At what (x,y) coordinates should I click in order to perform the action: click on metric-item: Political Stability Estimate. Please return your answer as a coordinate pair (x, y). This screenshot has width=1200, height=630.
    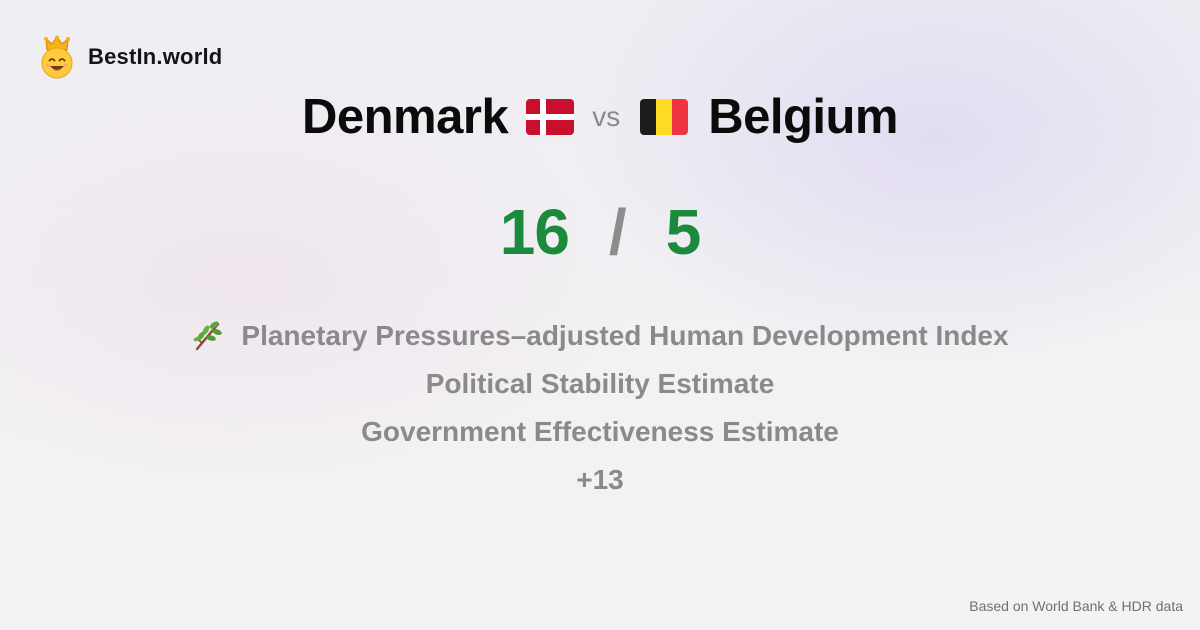
    Looking at the image, I should click on (600, 384).